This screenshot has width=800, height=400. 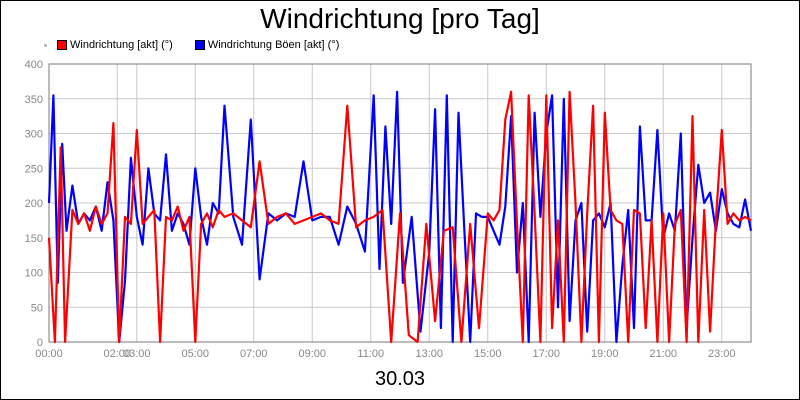 I want to click on y-tick-label: 0, so click(x=40, y=343).